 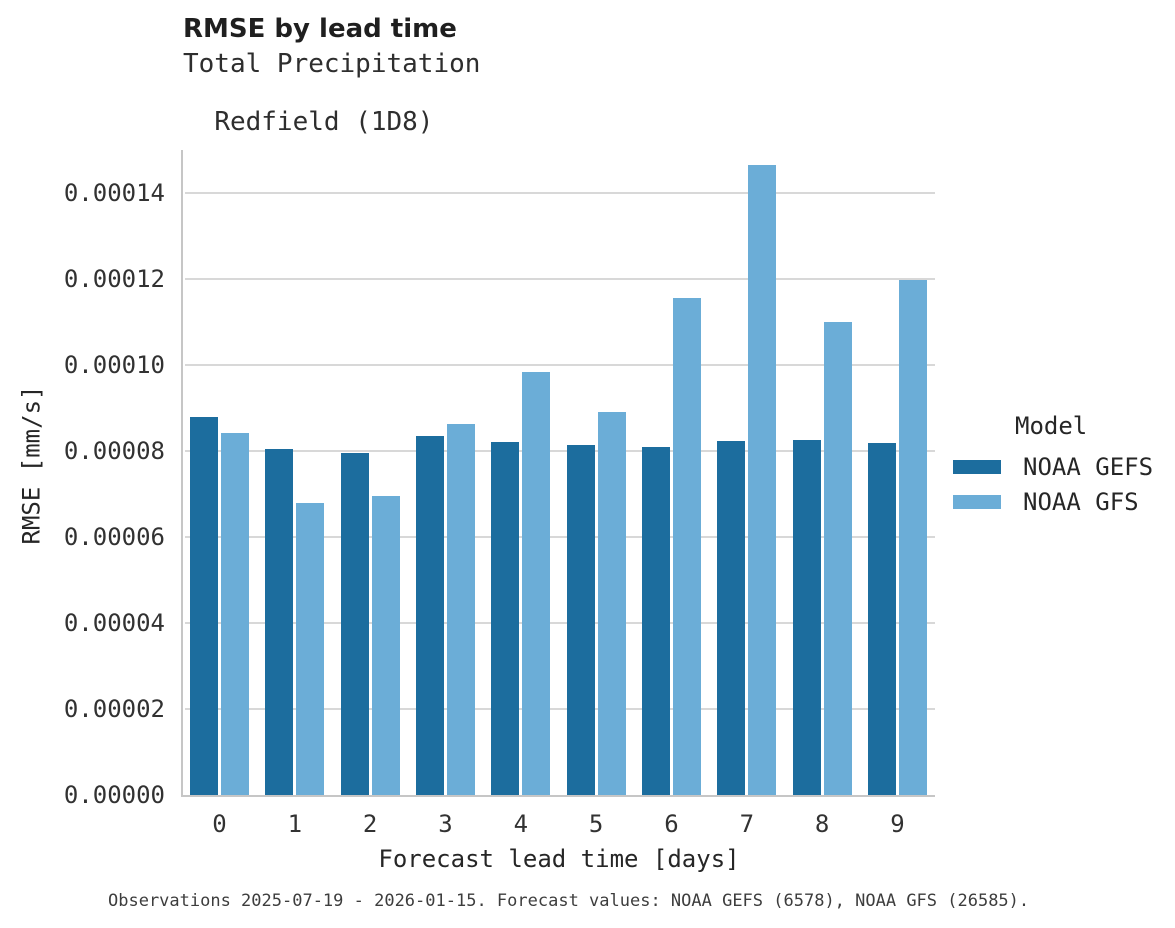 I want to click on chart-subtitle-line2: Redfield (1D8), so click(x=324, y=122).